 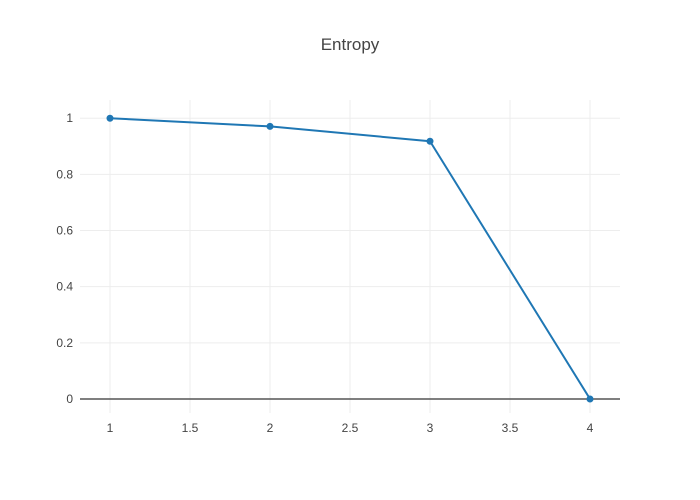 I want to click on x-tick-label: 3.5, so click(x=510, y=428).